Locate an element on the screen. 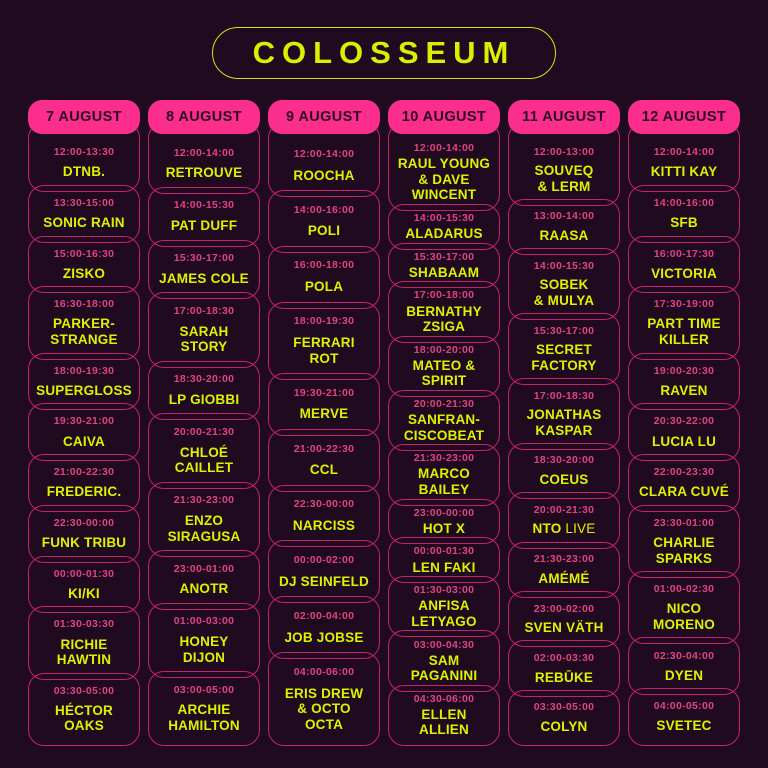  slot-time: 14:00-16:00 is located at coordinates (324, 209).